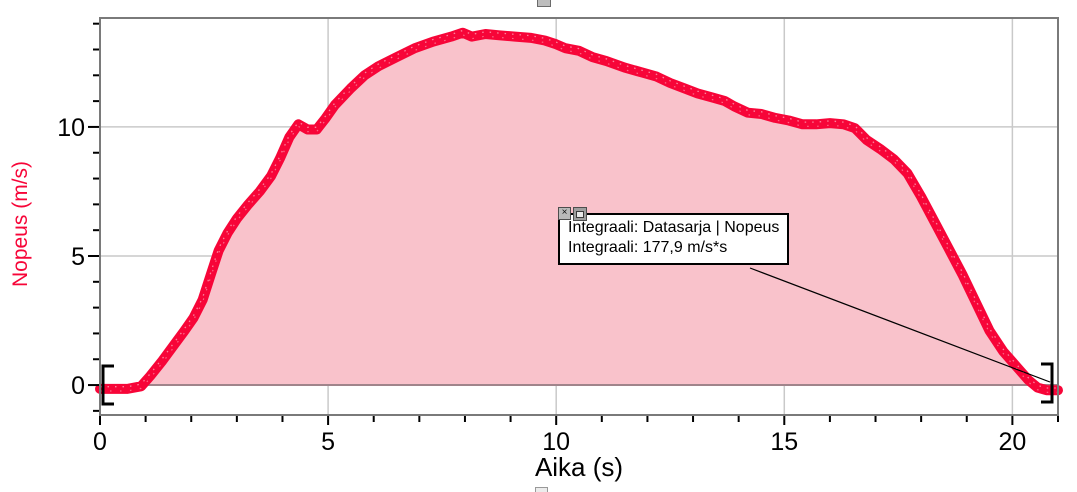 This screenshot has height=492, width=1077. I want to click on y-tick-label: 0, so click(78, 386).